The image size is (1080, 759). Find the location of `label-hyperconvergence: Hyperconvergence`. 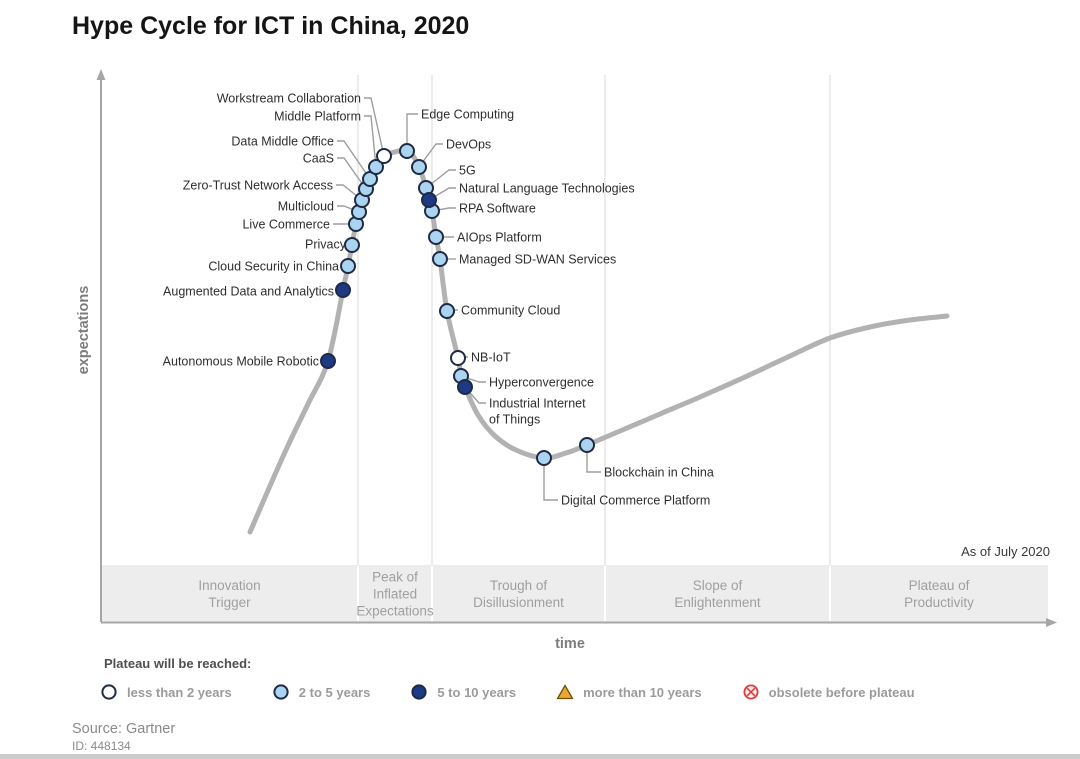

label-hyperconvergence: Hyperconvergence is located at coordinates (541, 383).